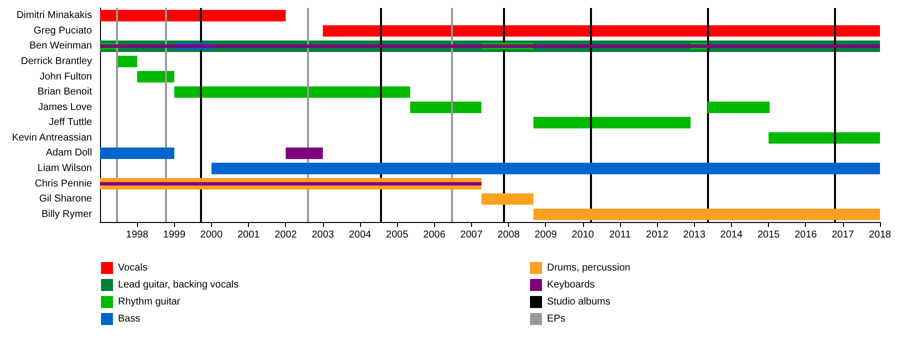 The width and height of the screenshot is (900, 338). I want to click on x-tick-label: 2014, so click(731, 235).